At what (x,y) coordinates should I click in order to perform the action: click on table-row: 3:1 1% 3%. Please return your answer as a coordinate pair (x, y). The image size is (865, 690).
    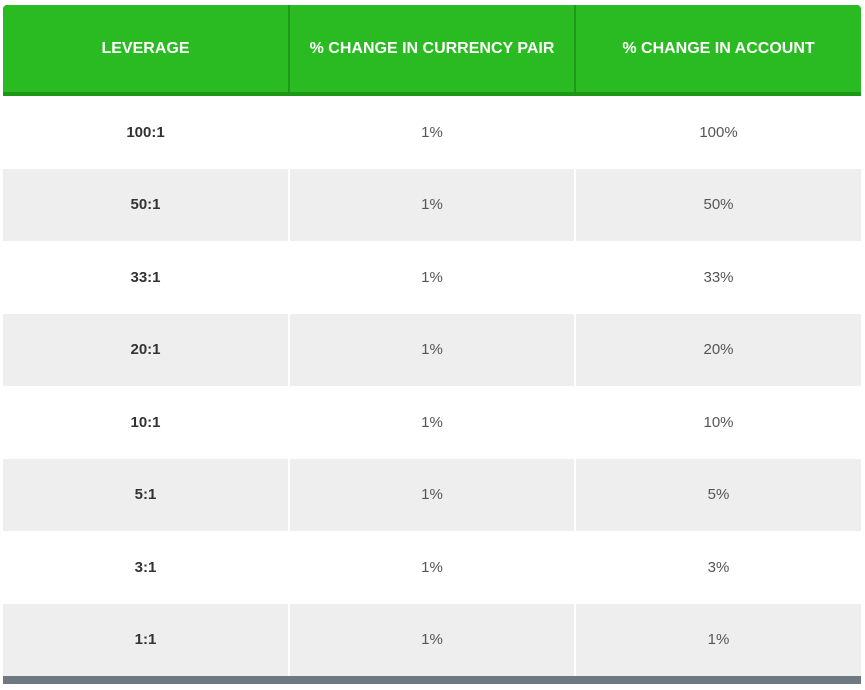
    Looking at the image, I should click on (432, 567).